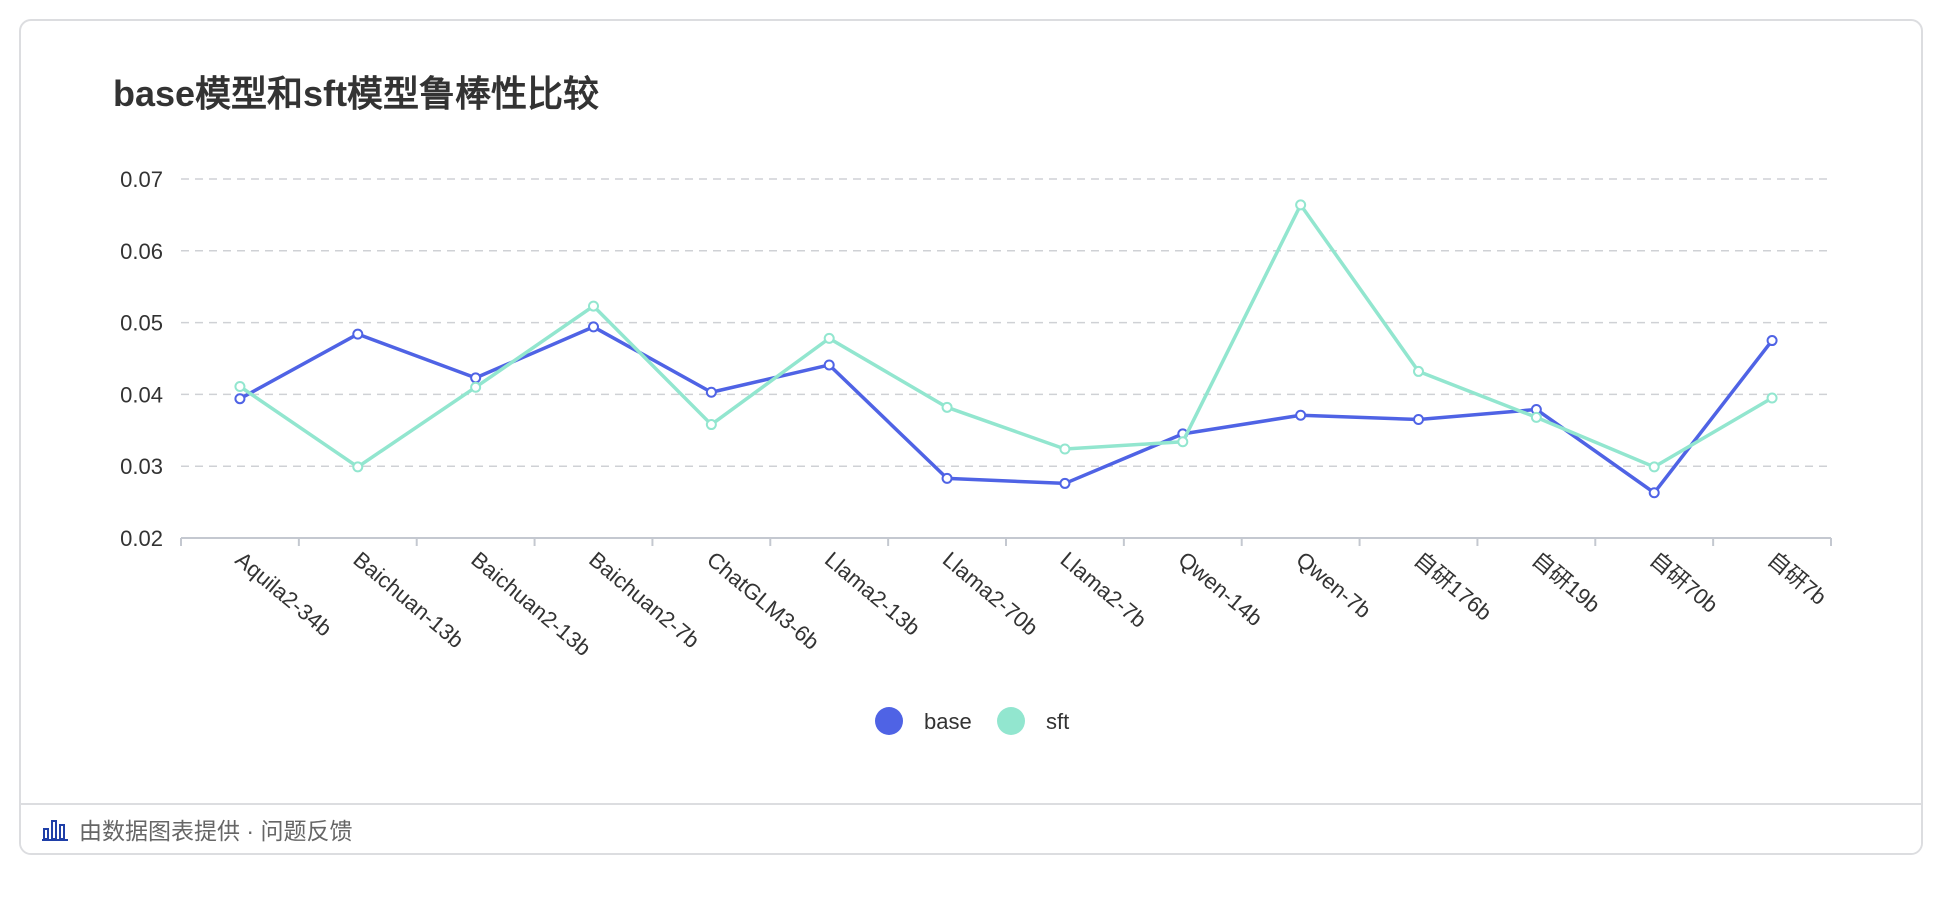 This screenshot has width=1946, height=904. I want to click on y-tick-label: 0.04, so click(141, 394).